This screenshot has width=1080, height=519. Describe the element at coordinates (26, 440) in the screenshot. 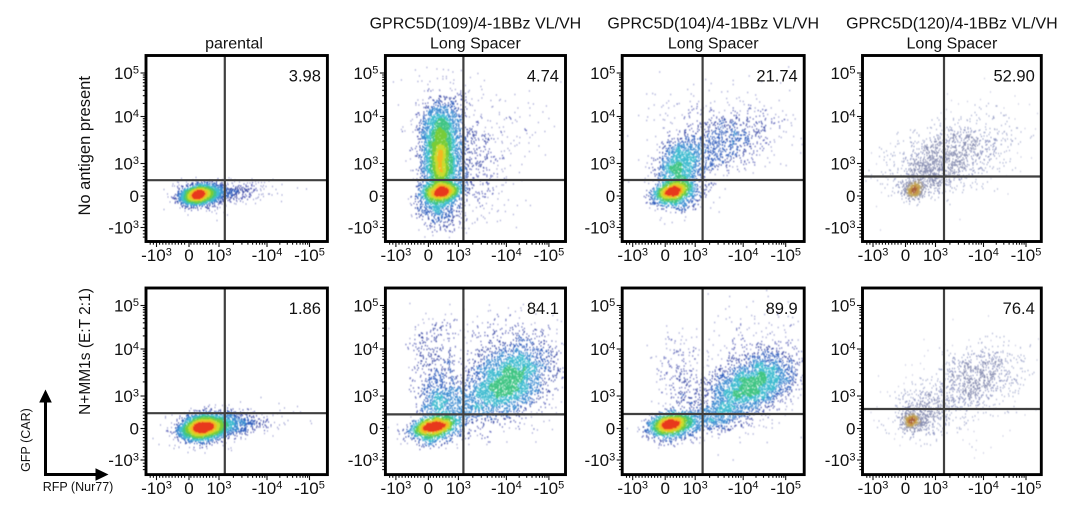

I see `svg-text: GFP (CAR)` at that location.